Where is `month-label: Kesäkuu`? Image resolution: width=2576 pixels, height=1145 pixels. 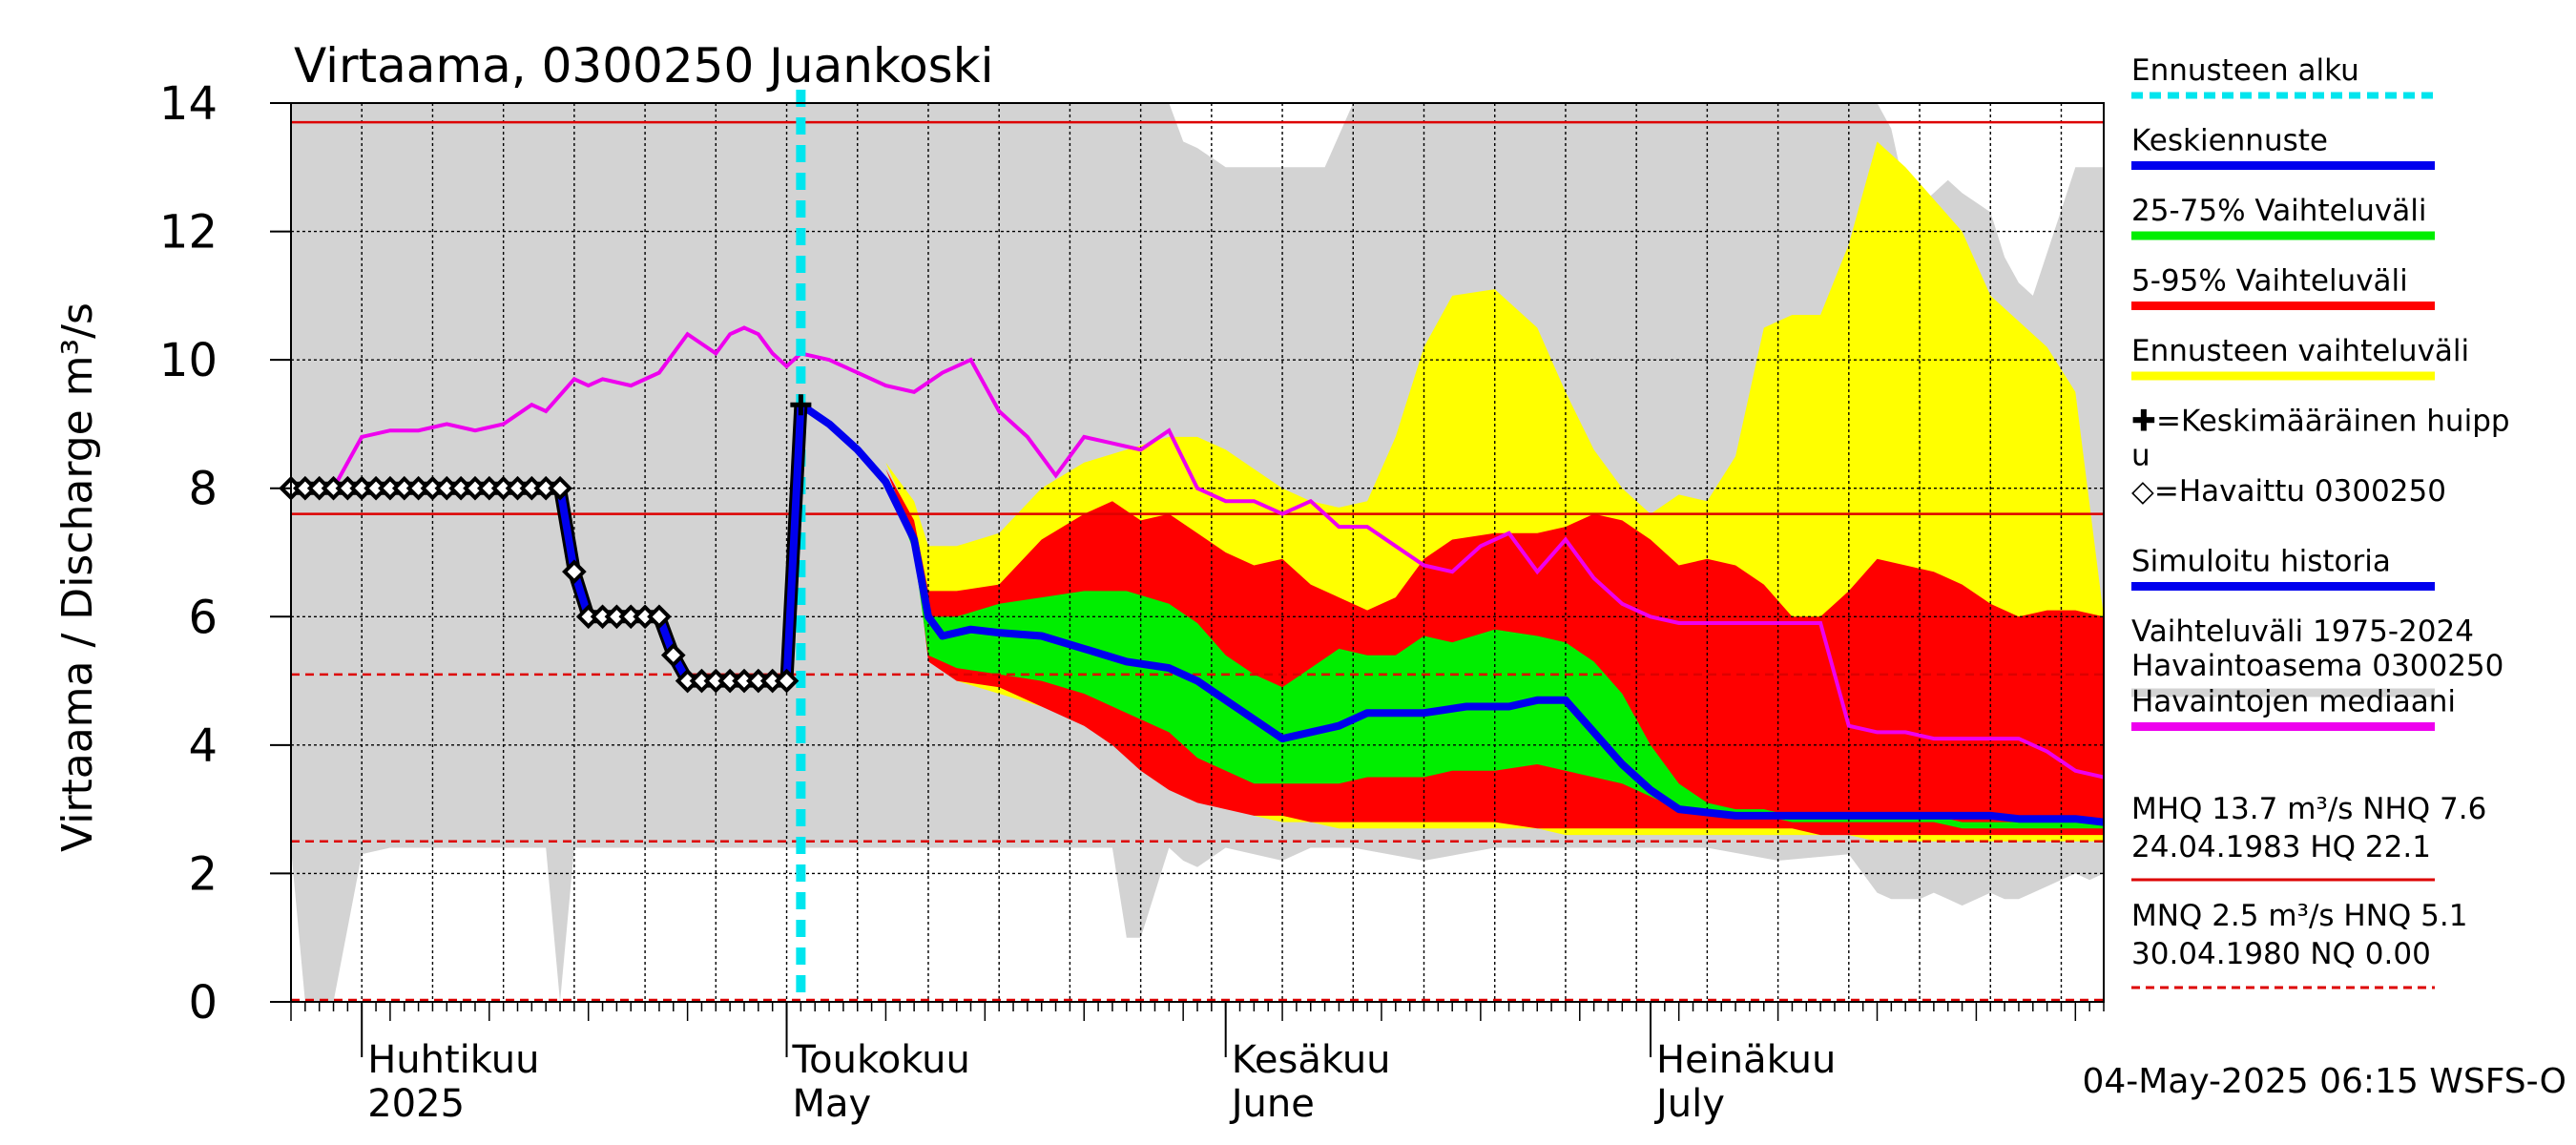
month-label: Kesäkuu is located at coordinates (1311, 1060).